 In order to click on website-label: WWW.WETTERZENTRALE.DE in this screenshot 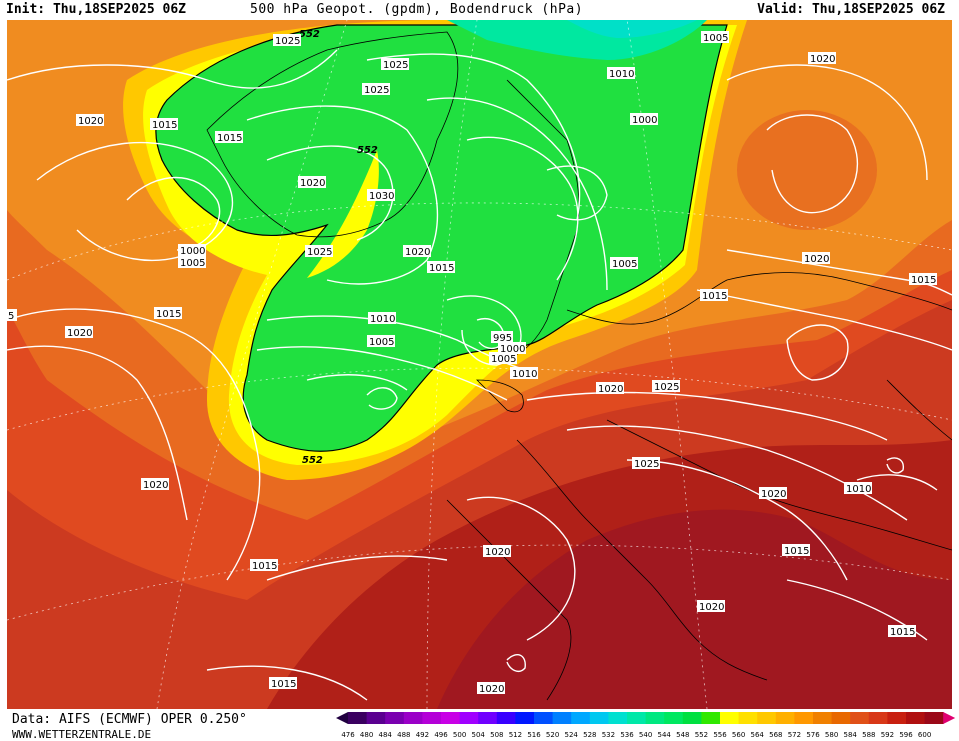, I will do `click(82, 734)`.